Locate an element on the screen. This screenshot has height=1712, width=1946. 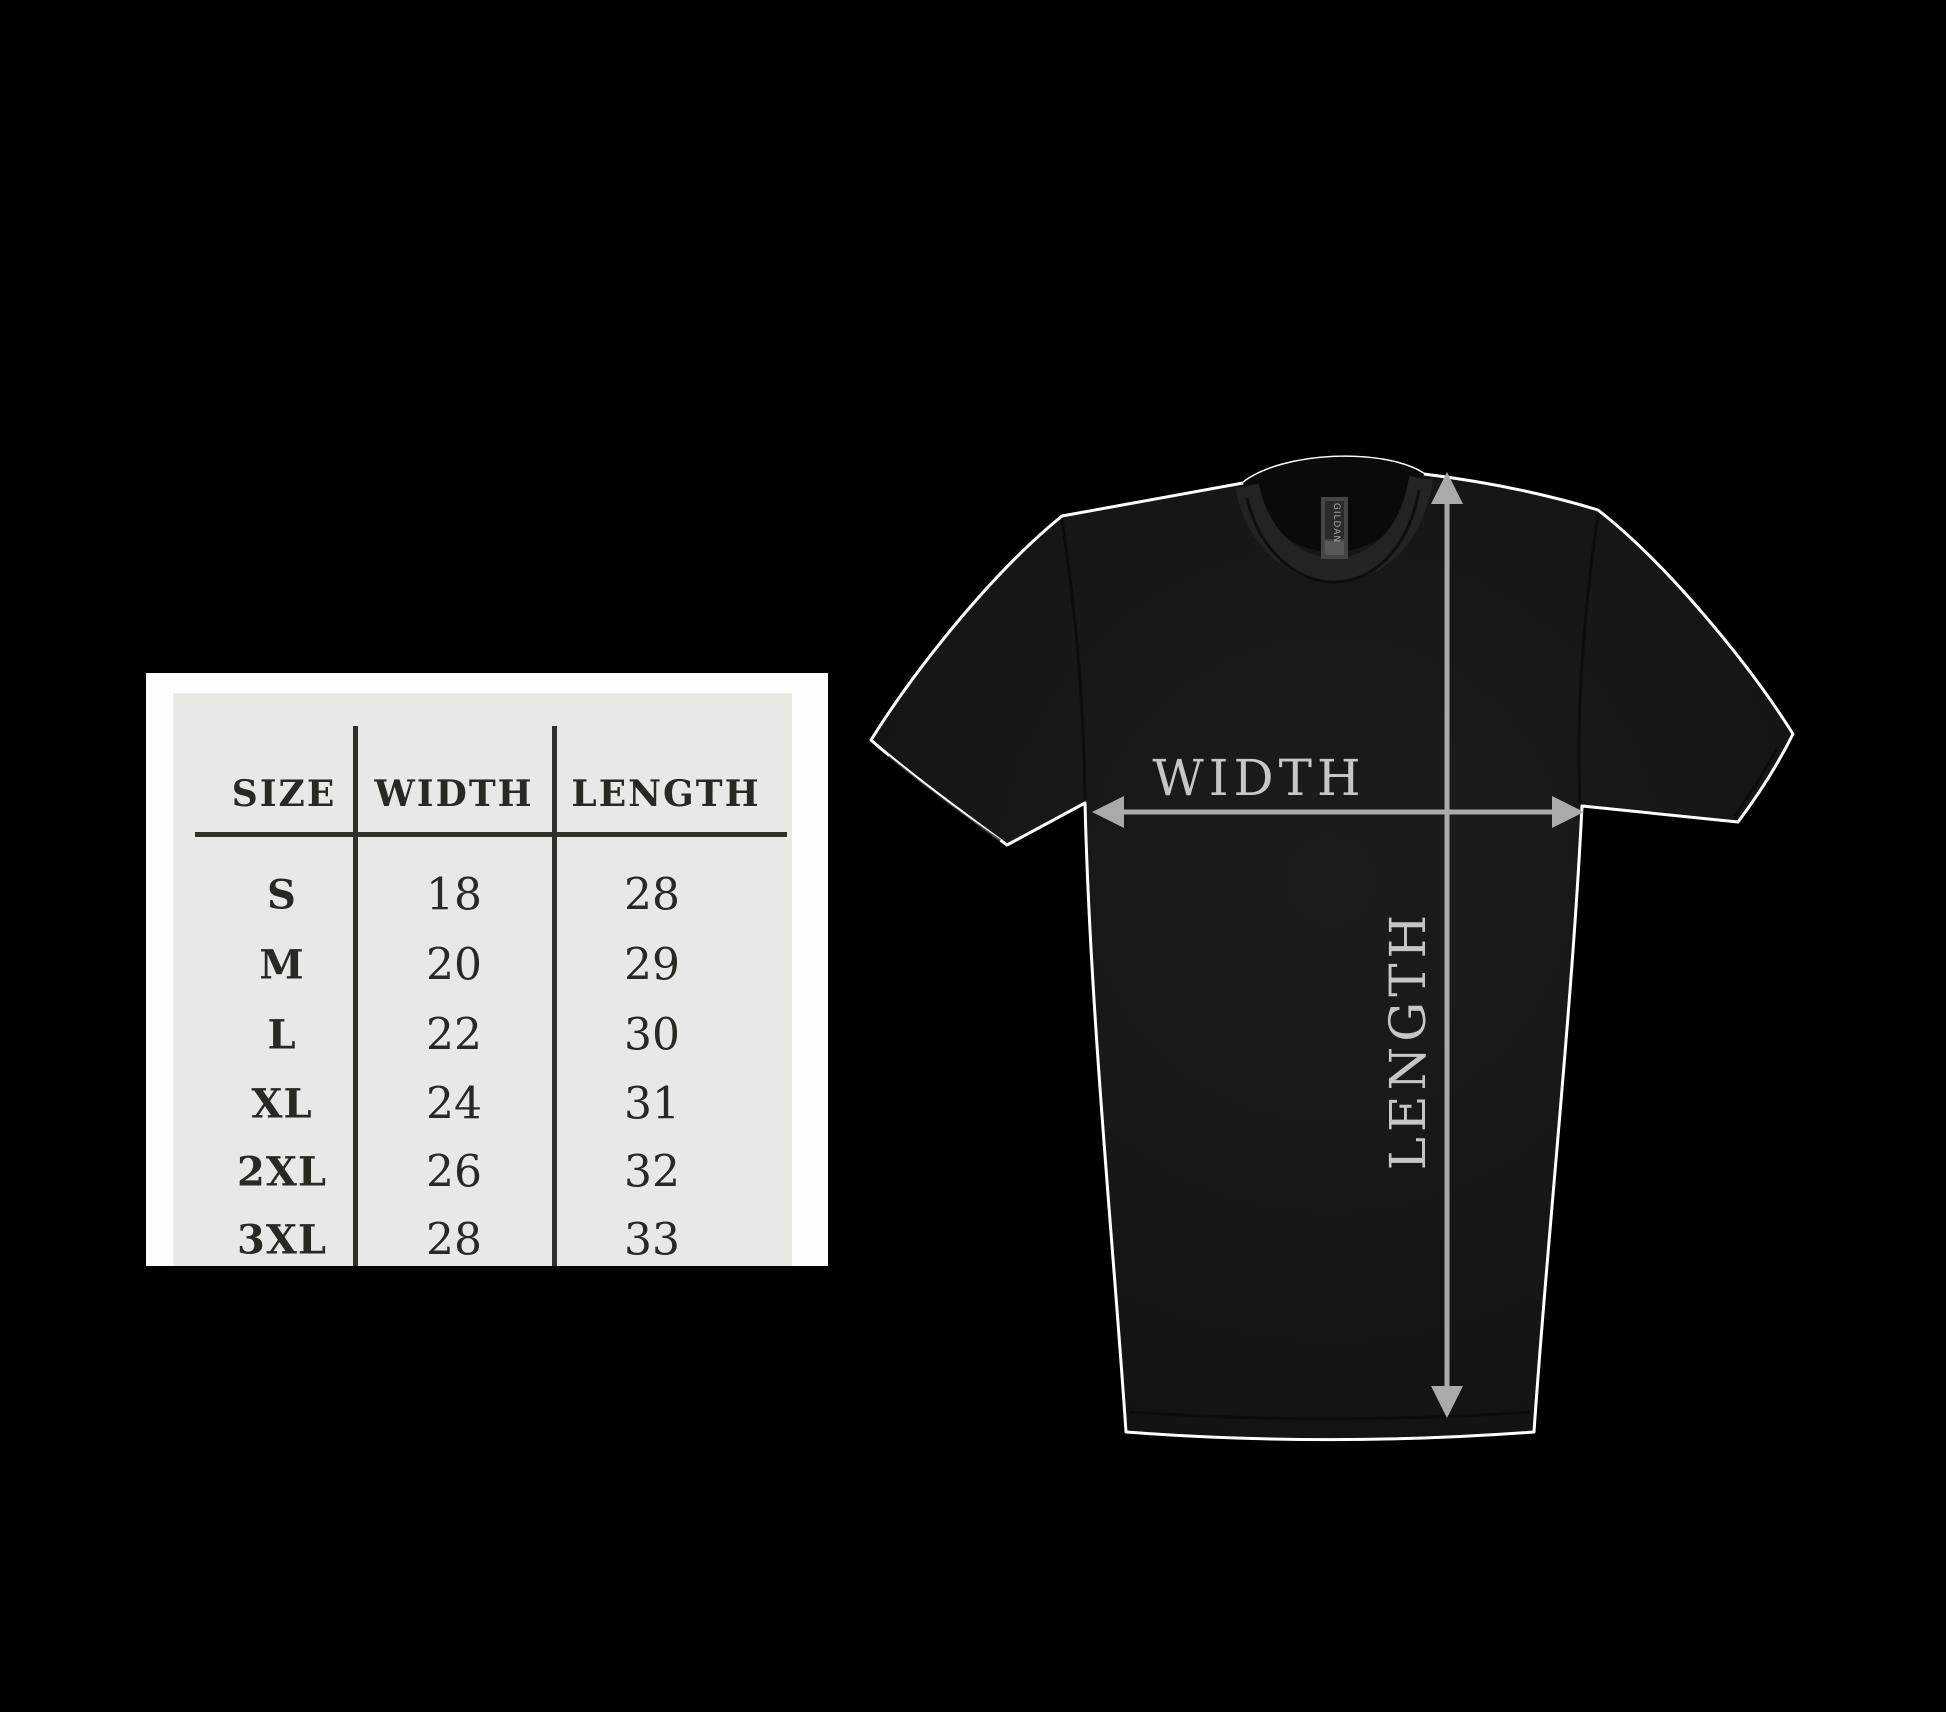
neck-tag: GILDAN is located at coordinates (1334, 528).